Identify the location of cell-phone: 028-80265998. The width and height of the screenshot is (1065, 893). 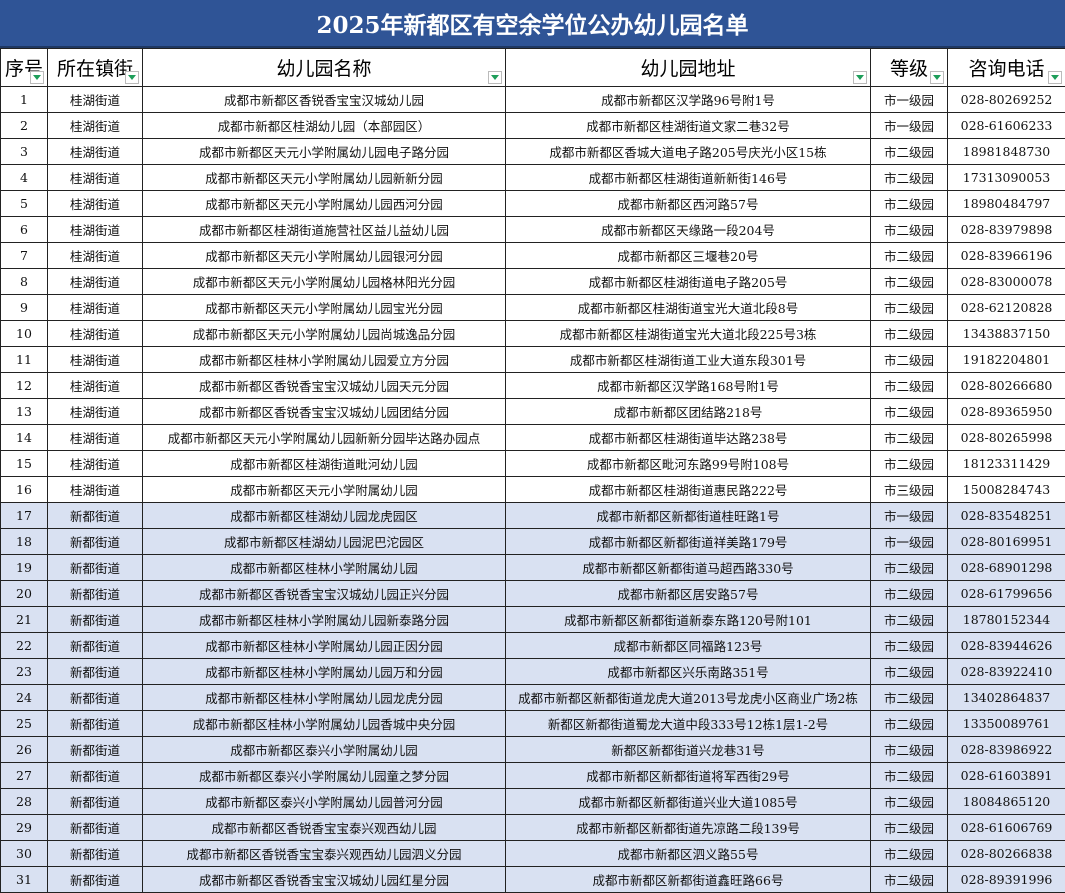
(1006, 437).